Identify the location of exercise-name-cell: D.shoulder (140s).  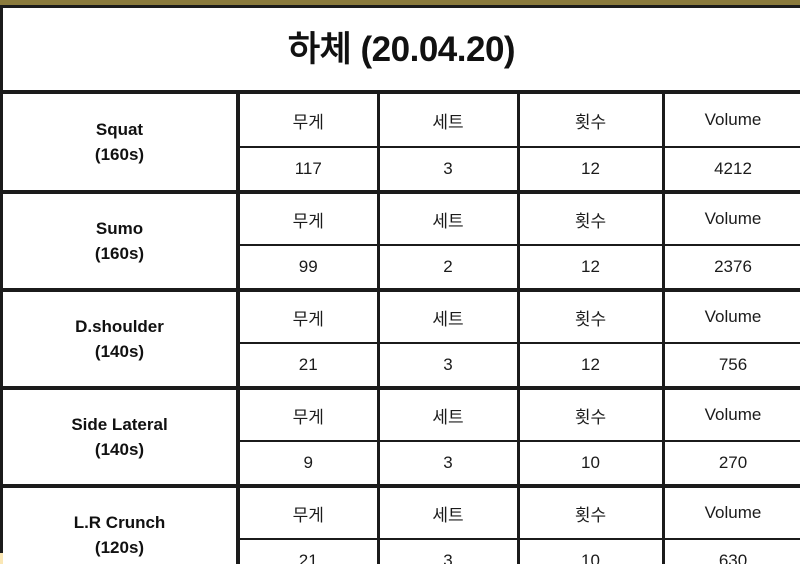
(121, 340).